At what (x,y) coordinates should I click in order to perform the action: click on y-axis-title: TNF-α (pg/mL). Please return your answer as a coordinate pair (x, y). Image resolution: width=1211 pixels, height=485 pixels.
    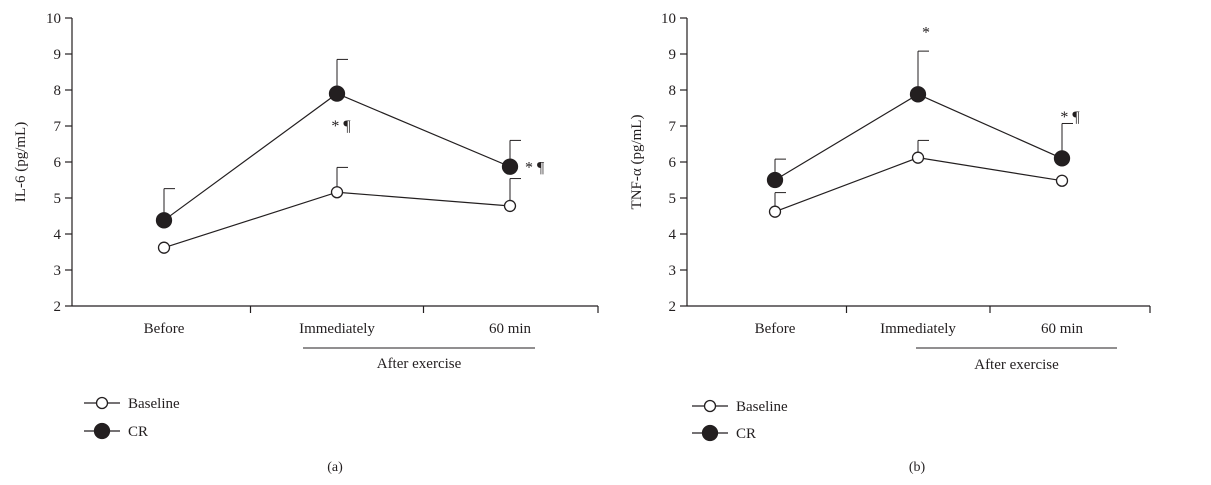
    Looking at the image, I should click on (637, 162).